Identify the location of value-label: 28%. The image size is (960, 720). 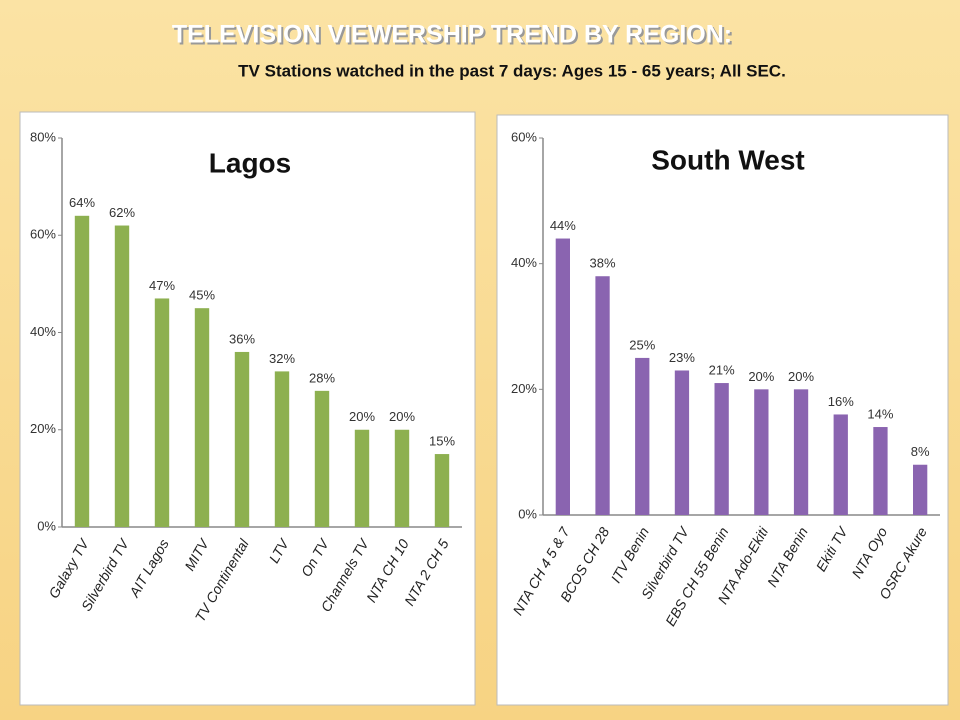
(322, 377).